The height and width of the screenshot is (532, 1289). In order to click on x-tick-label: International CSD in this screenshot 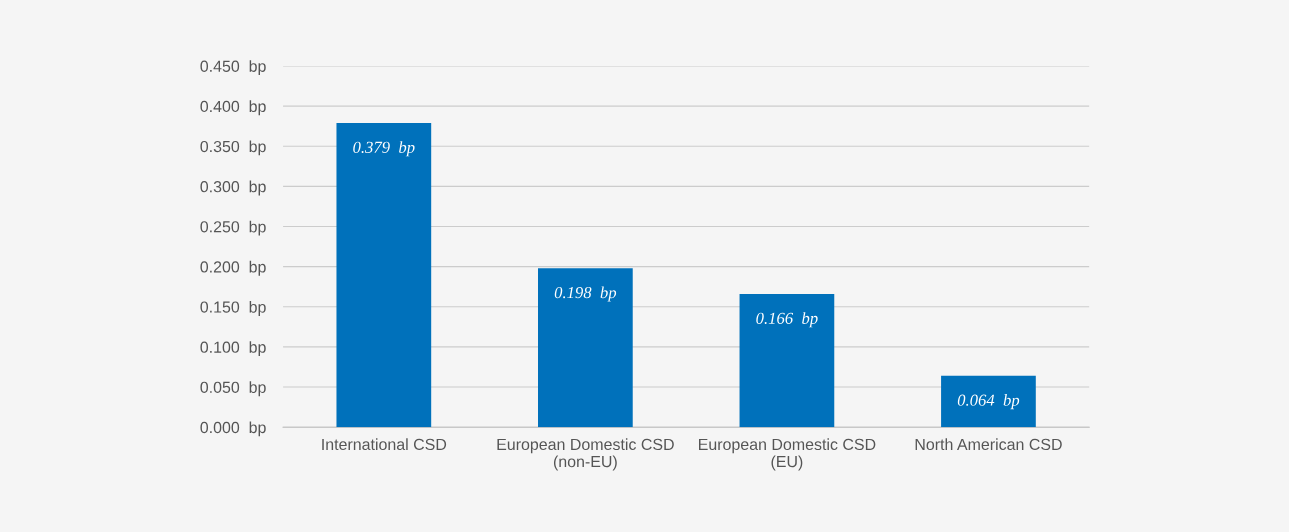, I will do `click(384, 444)`.